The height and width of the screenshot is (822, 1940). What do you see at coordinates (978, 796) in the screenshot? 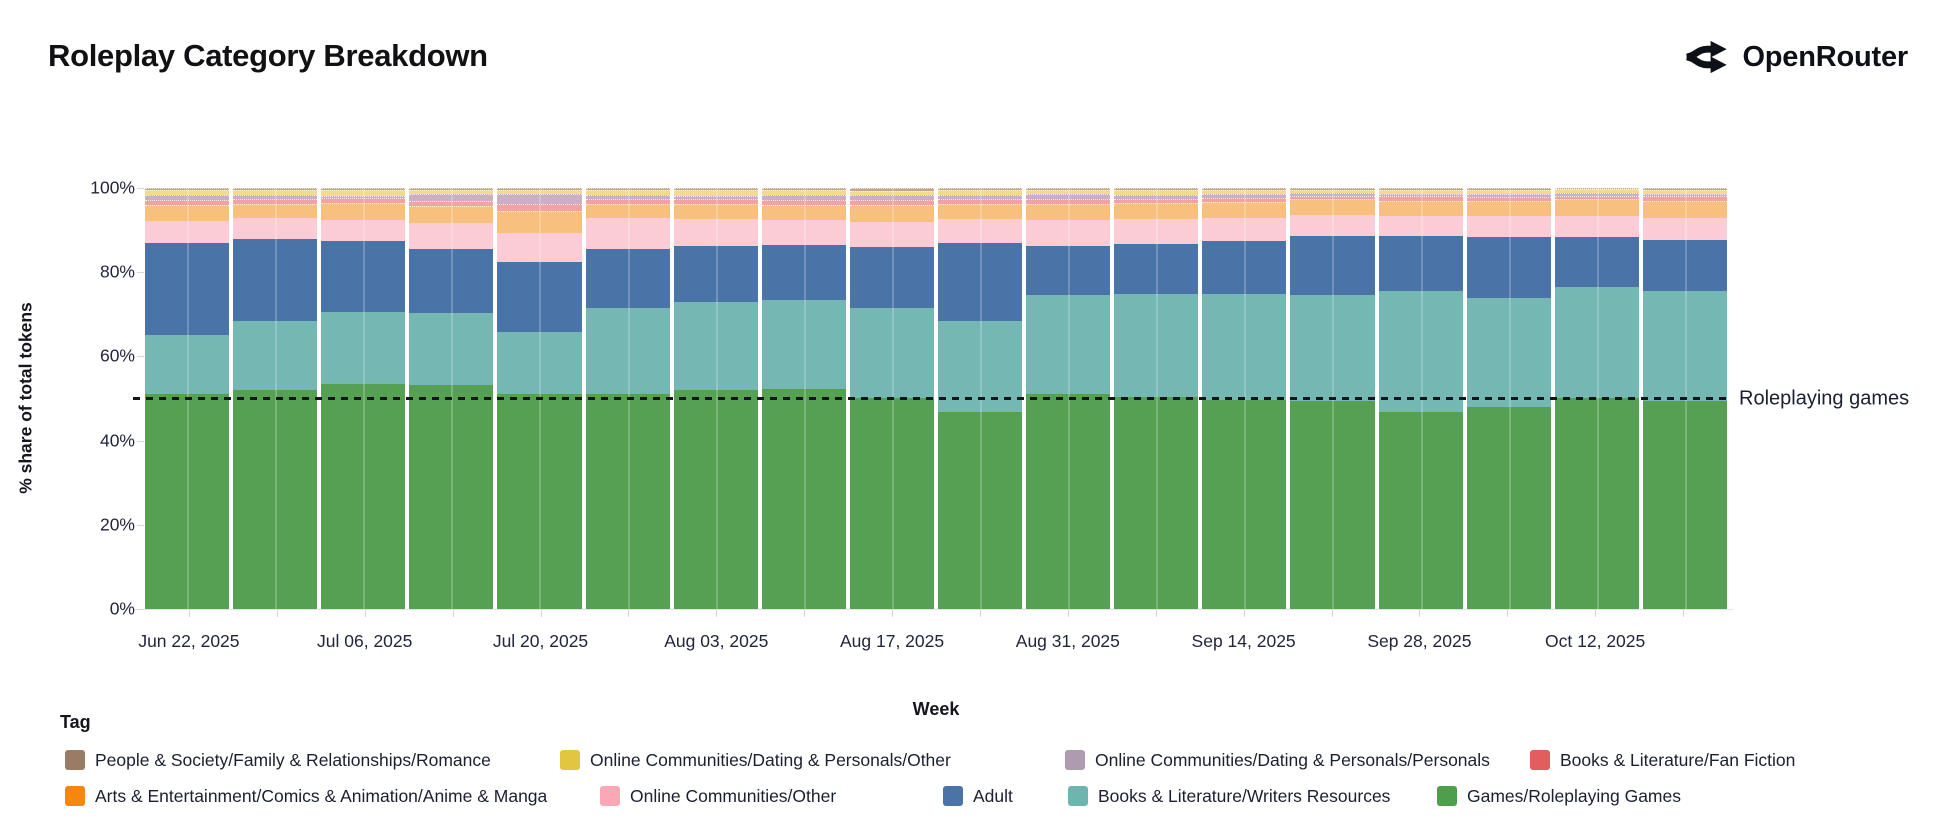
I see `legend-item: Adult` at bounding box center [978, 796].